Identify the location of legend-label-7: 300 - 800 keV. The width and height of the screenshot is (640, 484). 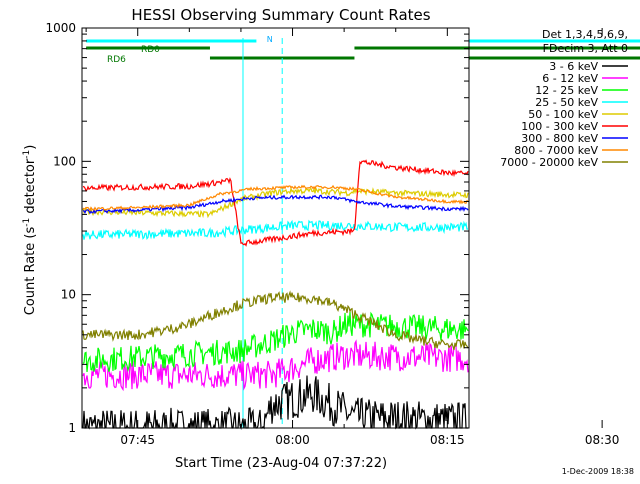
(559, 138).